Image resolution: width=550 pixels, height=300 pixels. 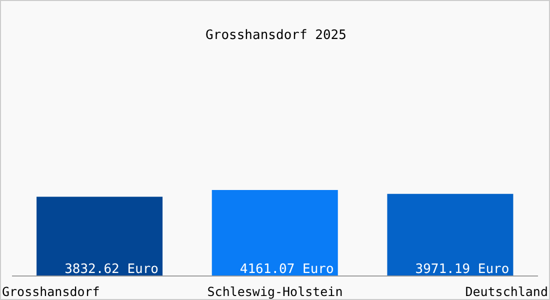 What do you see at coordinates (111, 269) in the screenshot?
I see `data-label: 3832.62 Euro` at bounding box center [111, 269].